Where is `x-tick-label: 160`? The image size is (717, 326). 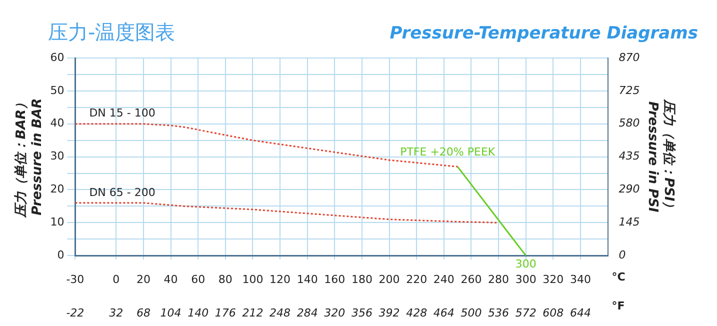
x-tick-label: 160 is located at coordinates (335, 279).